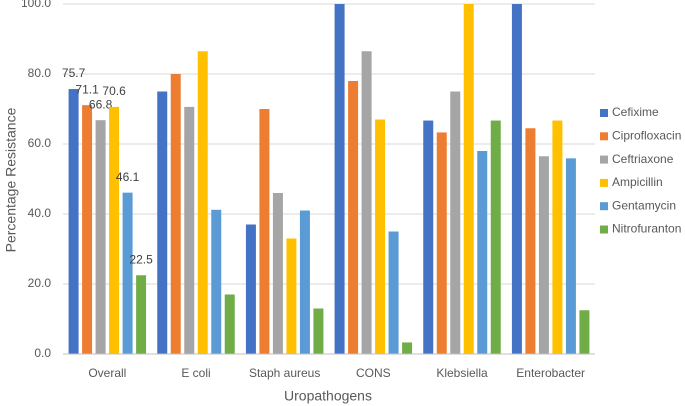 This screenshot has height=406, width=685. Describe the element at coordinates (646, 229) in the screenshot. I see `legend-label: Nitrofuranton` at that location.